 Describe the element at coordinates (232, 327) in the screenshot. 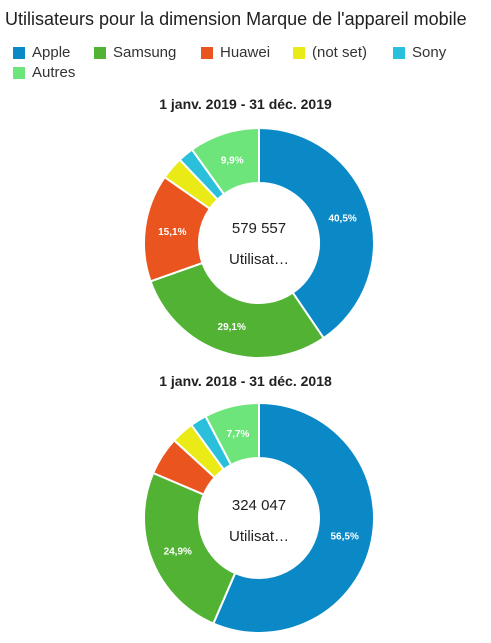

I see `slice-label-samsung-2019: 29,1%` at that location.